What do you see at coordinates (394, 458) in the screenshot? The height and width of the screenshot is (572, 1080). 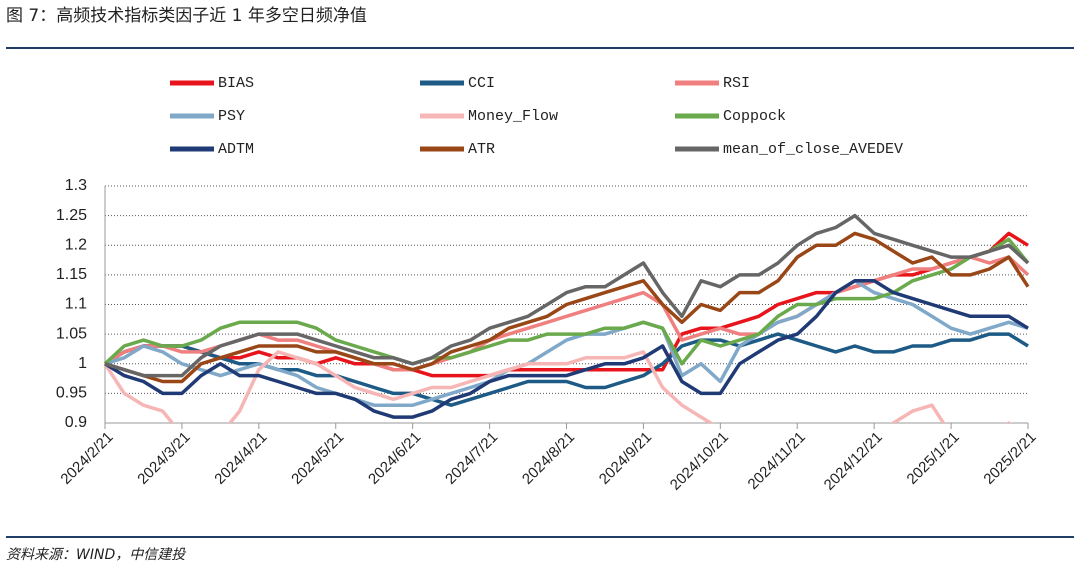 I see `x-tick-label: 2024/6/21` at bounding box center [394, 458].